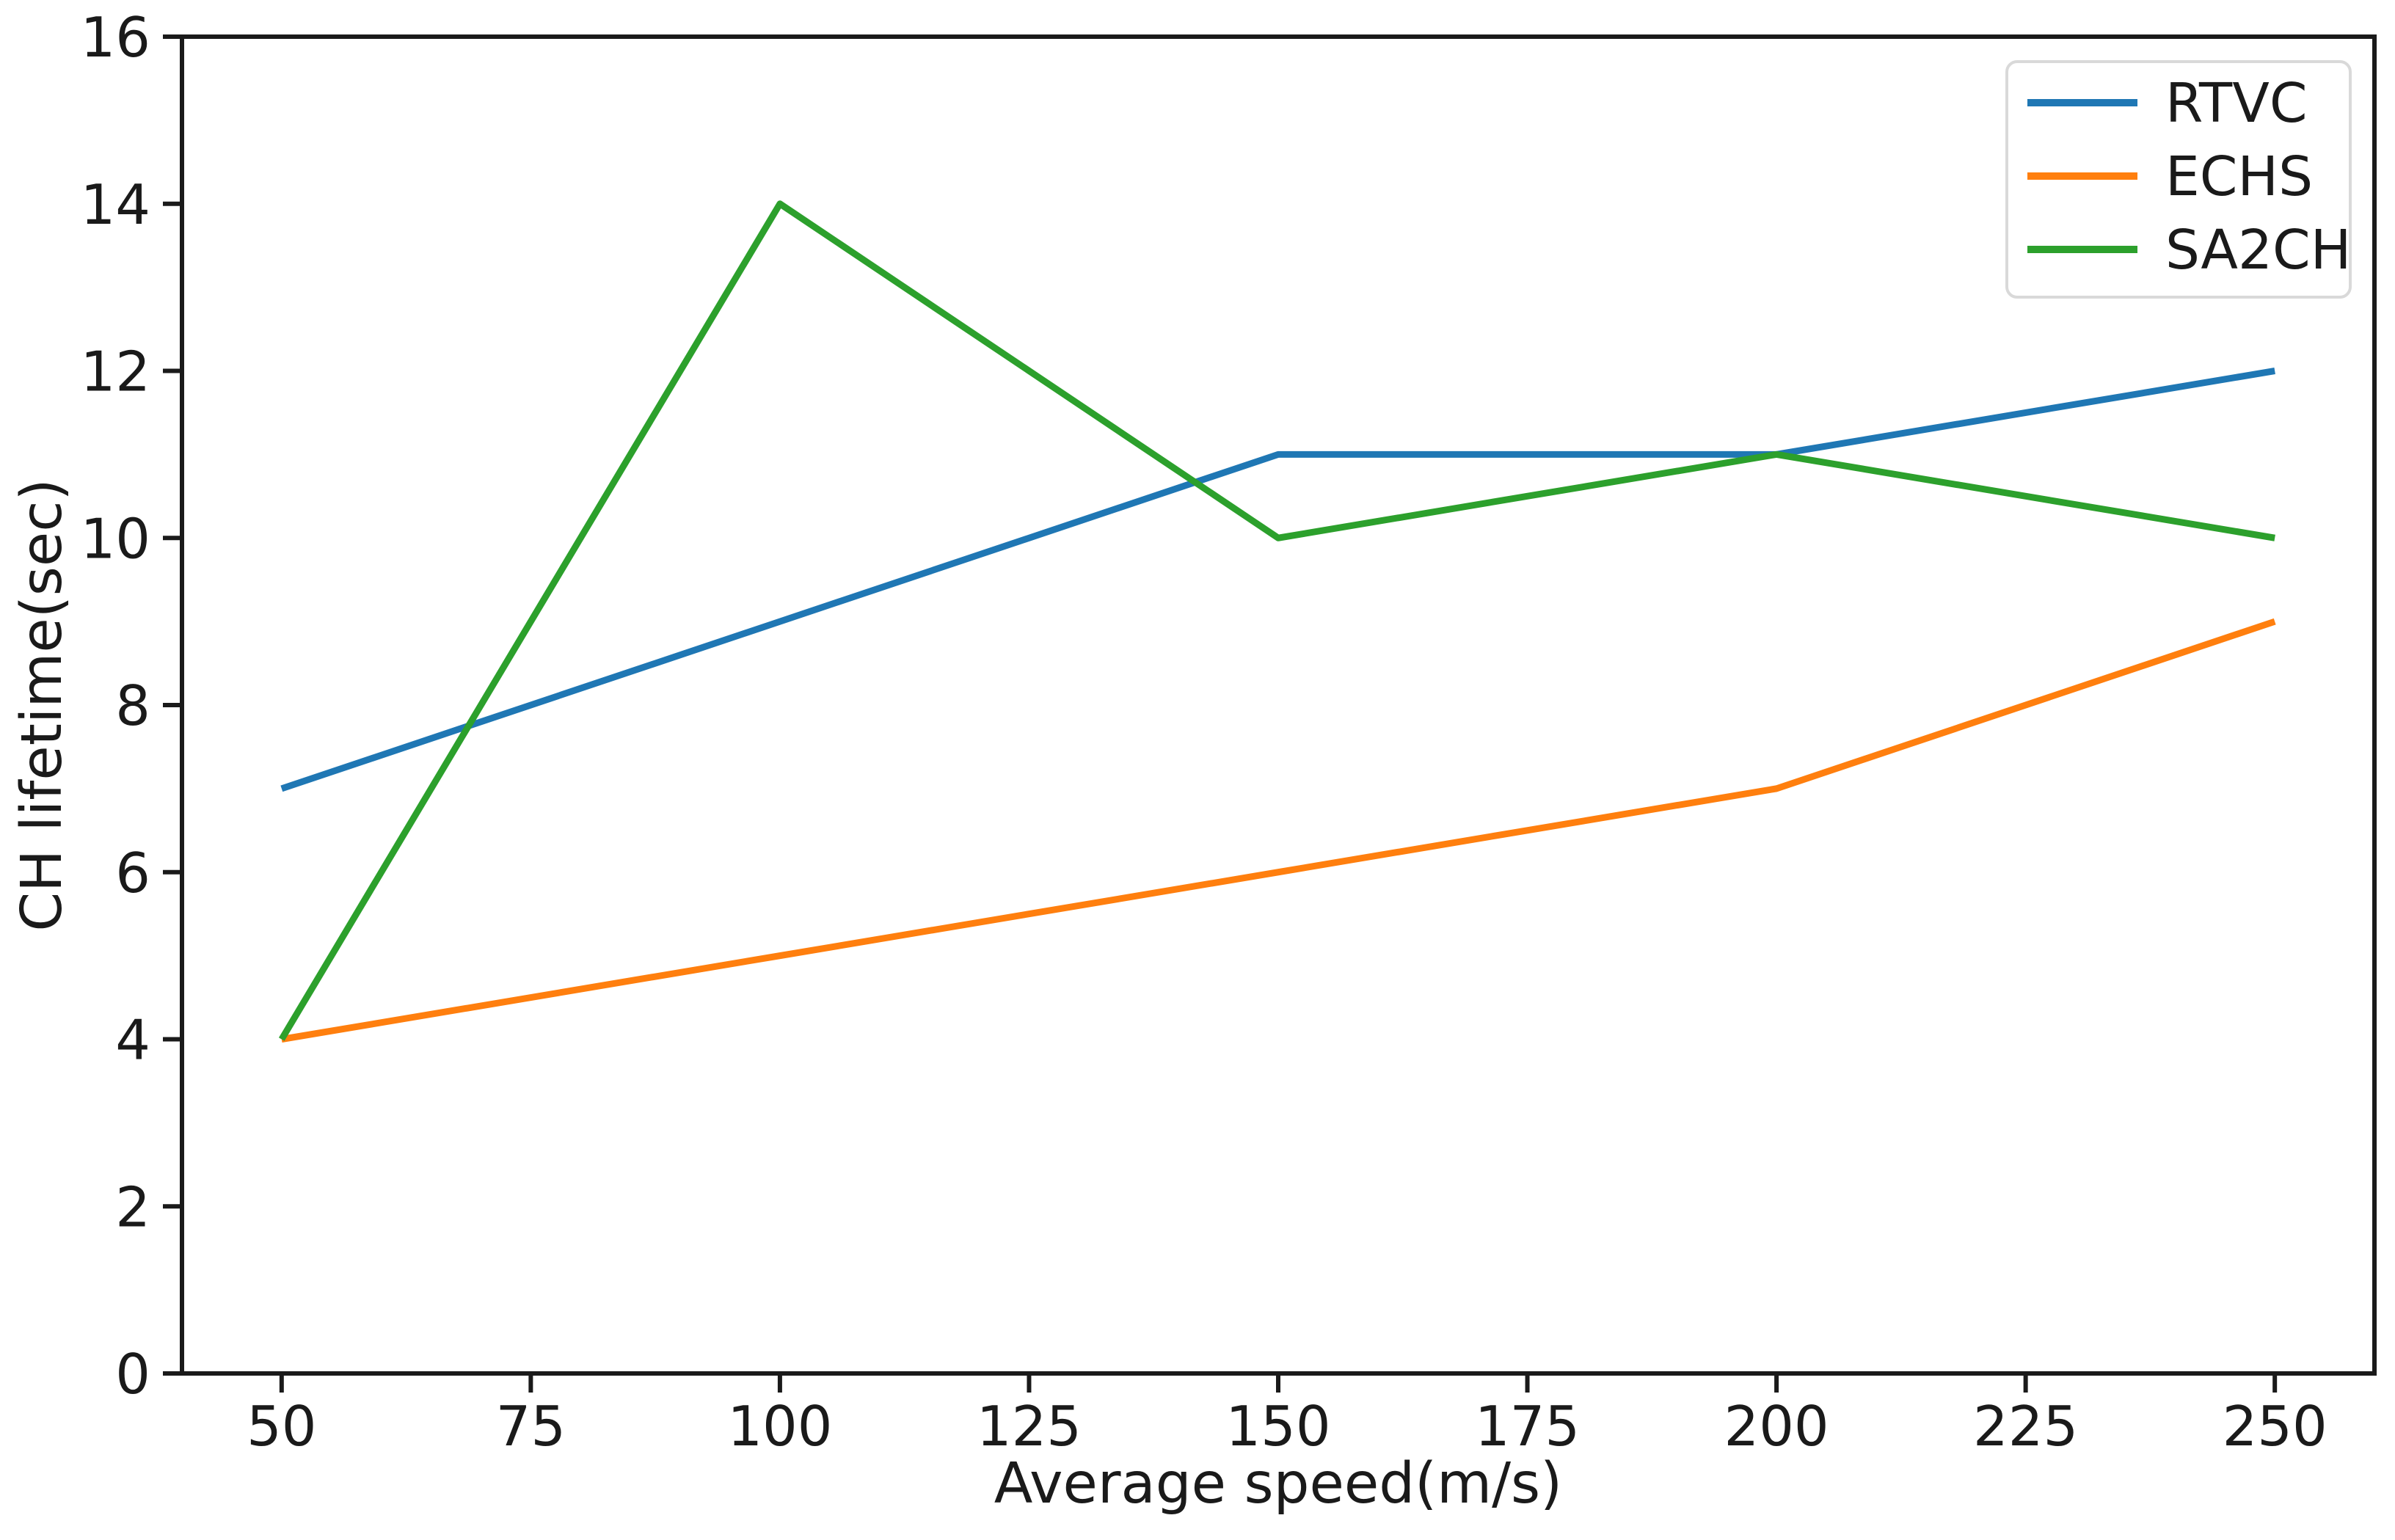 The image size is (2395, 1540). Describe the element at coordinates (132, 1207) in the screenshot. I see `y-tick-label-2: 2` at that location.